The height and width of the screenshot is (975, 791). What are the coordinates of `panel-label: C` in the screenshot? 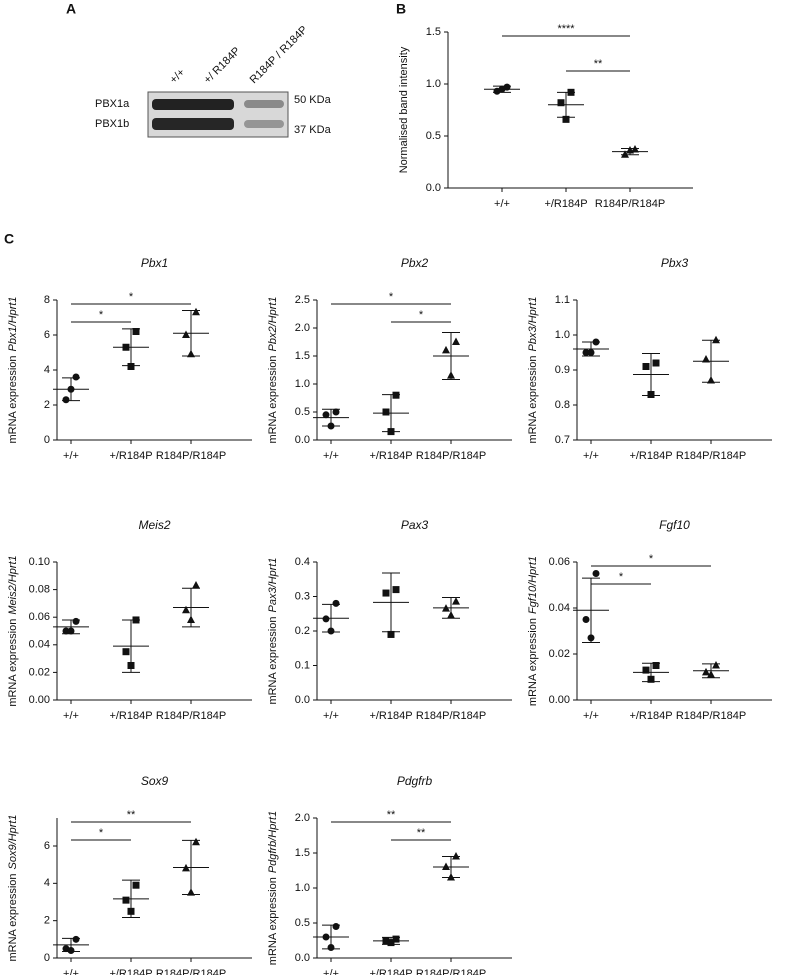 It's located at (9, 239).